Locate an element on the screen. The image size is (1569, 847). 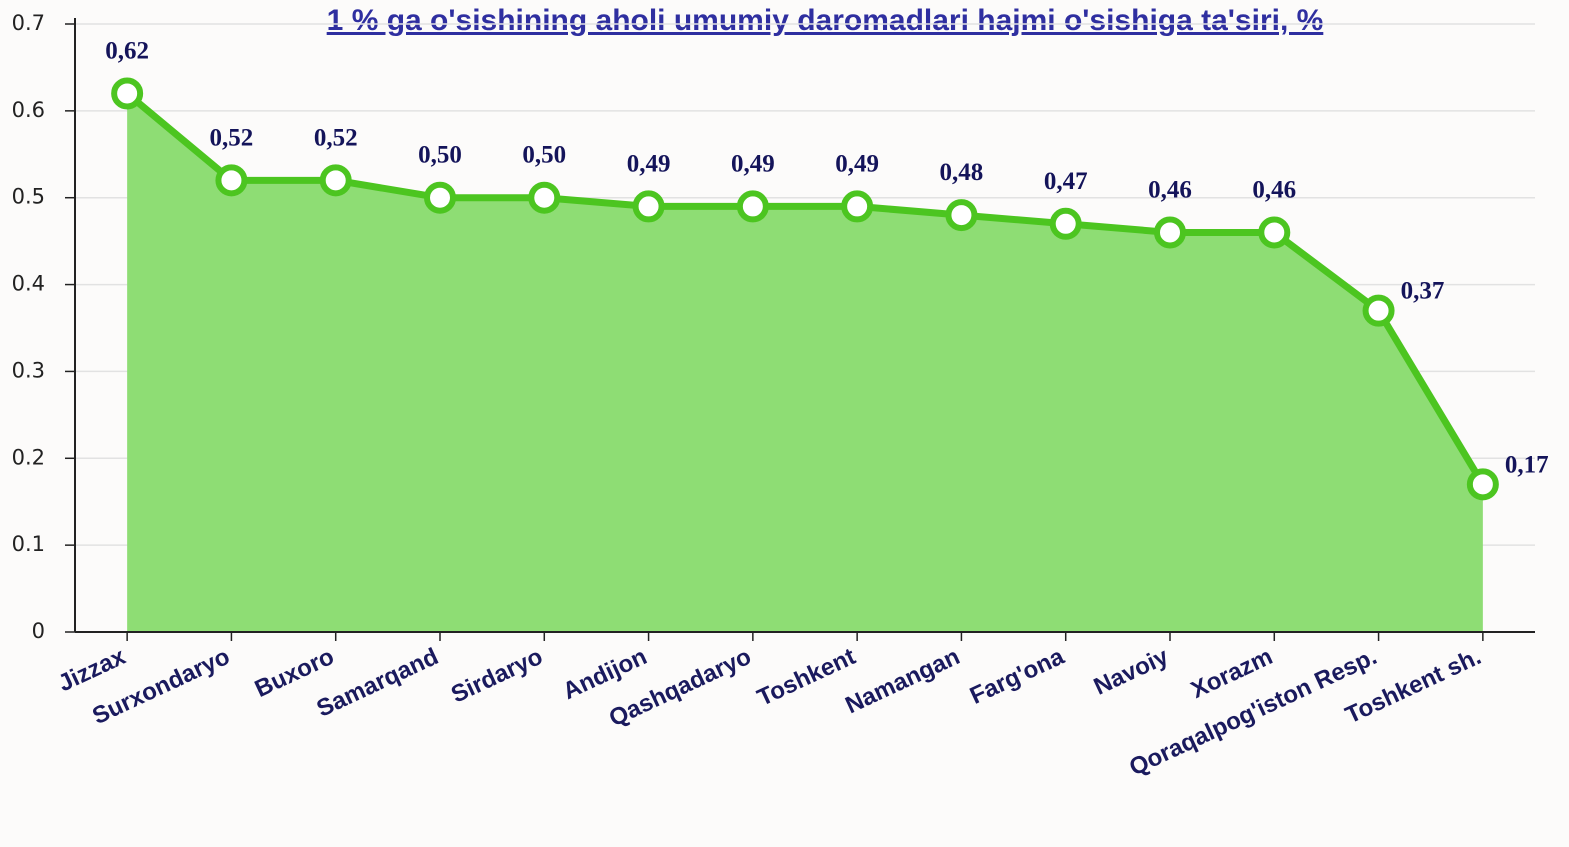
y-tick-label: 0.6 is located at coordinates (28, 110).